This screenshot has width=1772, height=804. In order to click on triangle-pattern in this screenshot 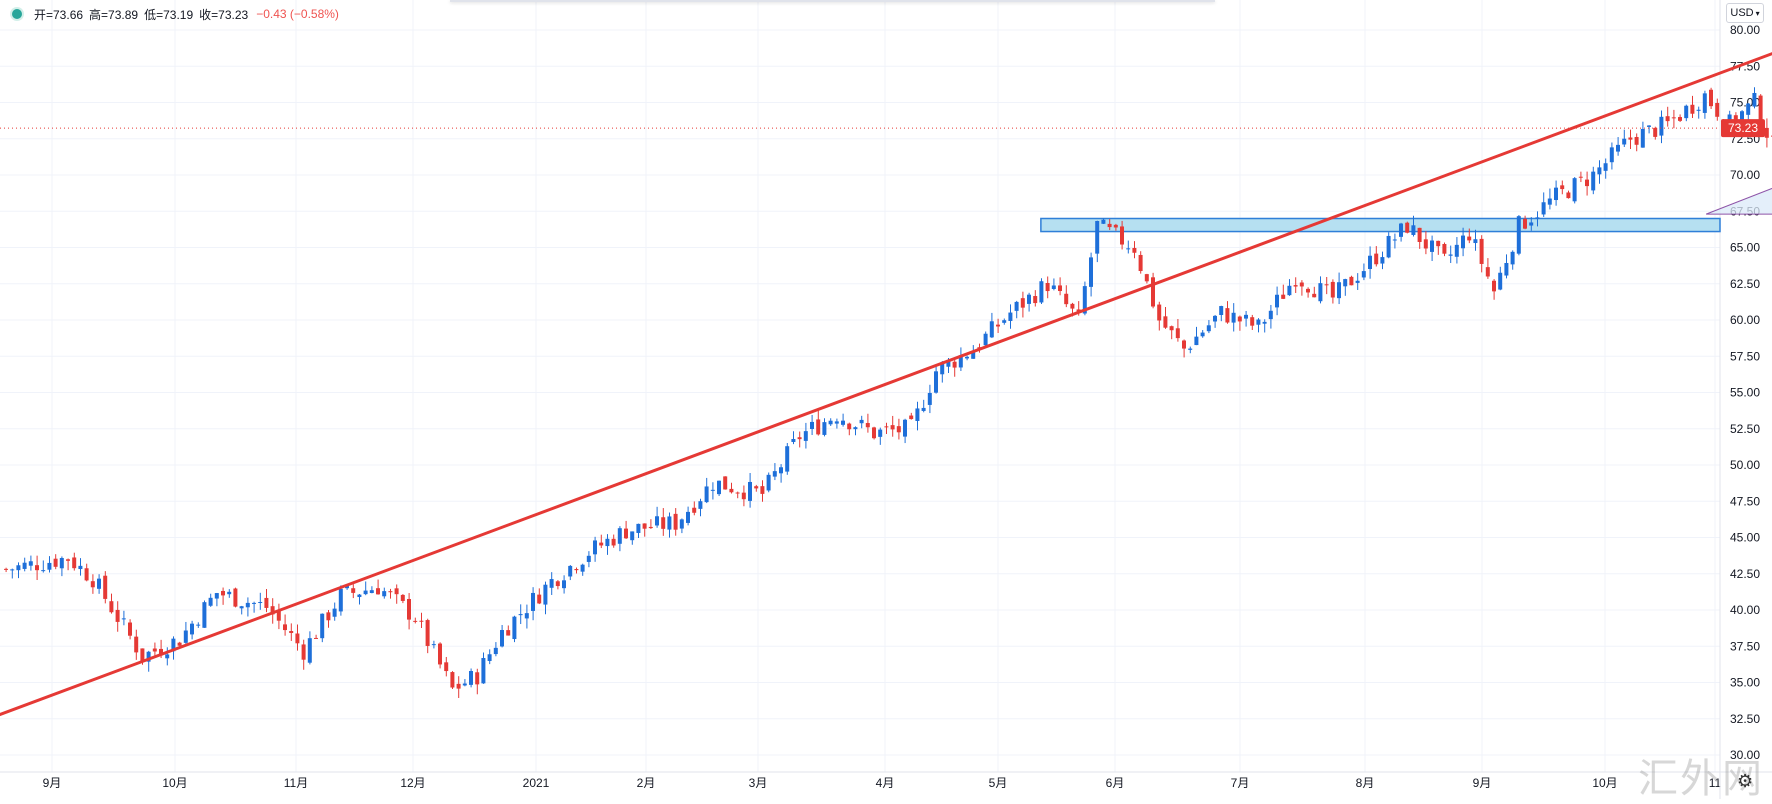, I will do `click(1738, 201)`.